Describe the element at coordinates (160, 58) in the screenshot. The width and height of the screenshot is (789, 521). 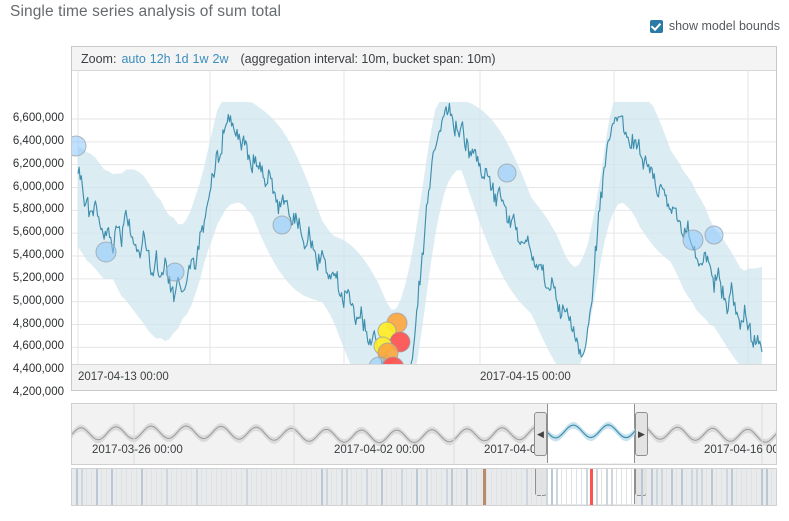
I see `zoom-option-12h: 12h` at that location.